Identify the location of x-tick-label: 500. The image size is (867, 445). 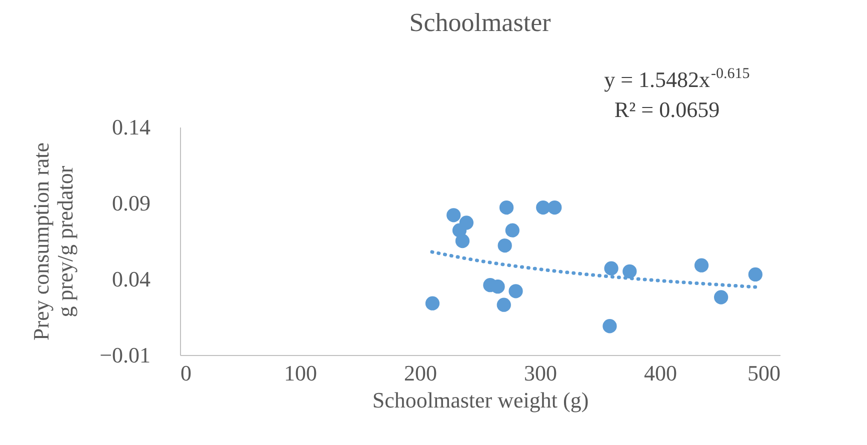
(764, 373).